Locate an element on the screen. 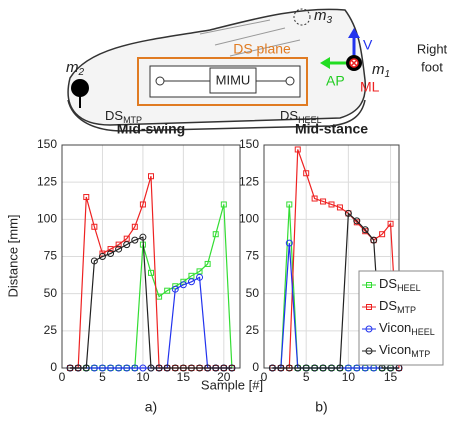 The height and width of the screenshot is (428, 461). x-tick-label: 5 is located at coordinates (306, 377).